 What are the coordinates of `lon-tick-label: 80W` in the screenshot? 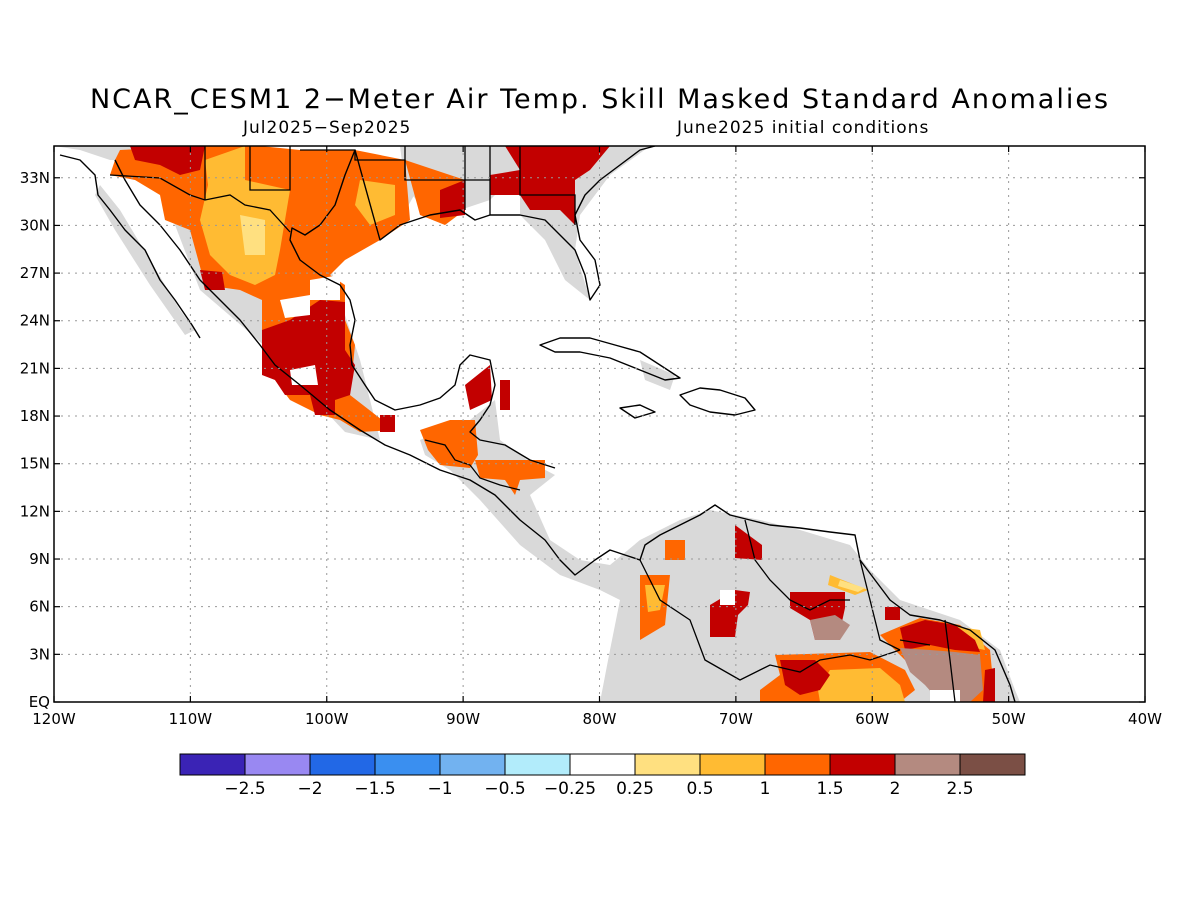 It's located at (600, 719).